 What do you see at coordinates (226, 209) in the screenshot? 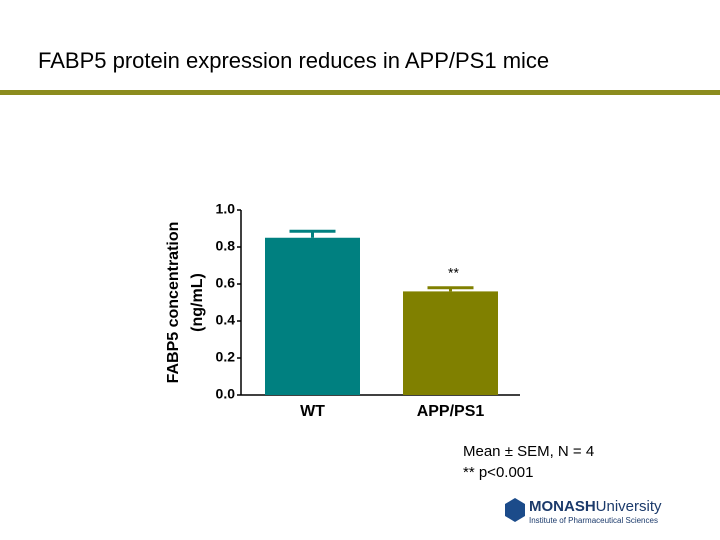
I see `y-tick-label: 1.0` at bounding box center [226, 209].